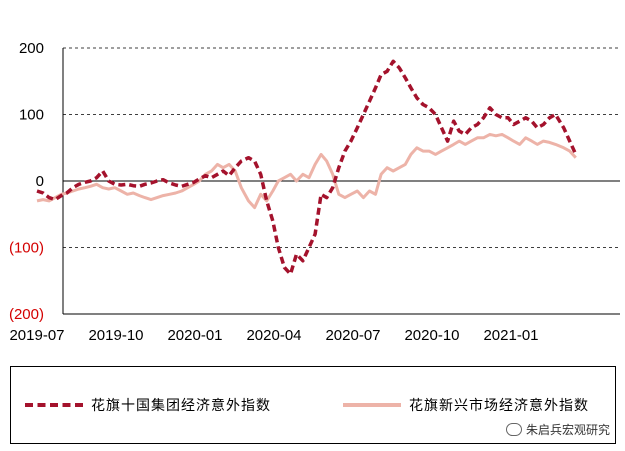 The width and height of the screenshot is (625, 451). Describe the element at coordinates (31, 115) in the screenshot. I see `y-tick-label: 100` at that location.